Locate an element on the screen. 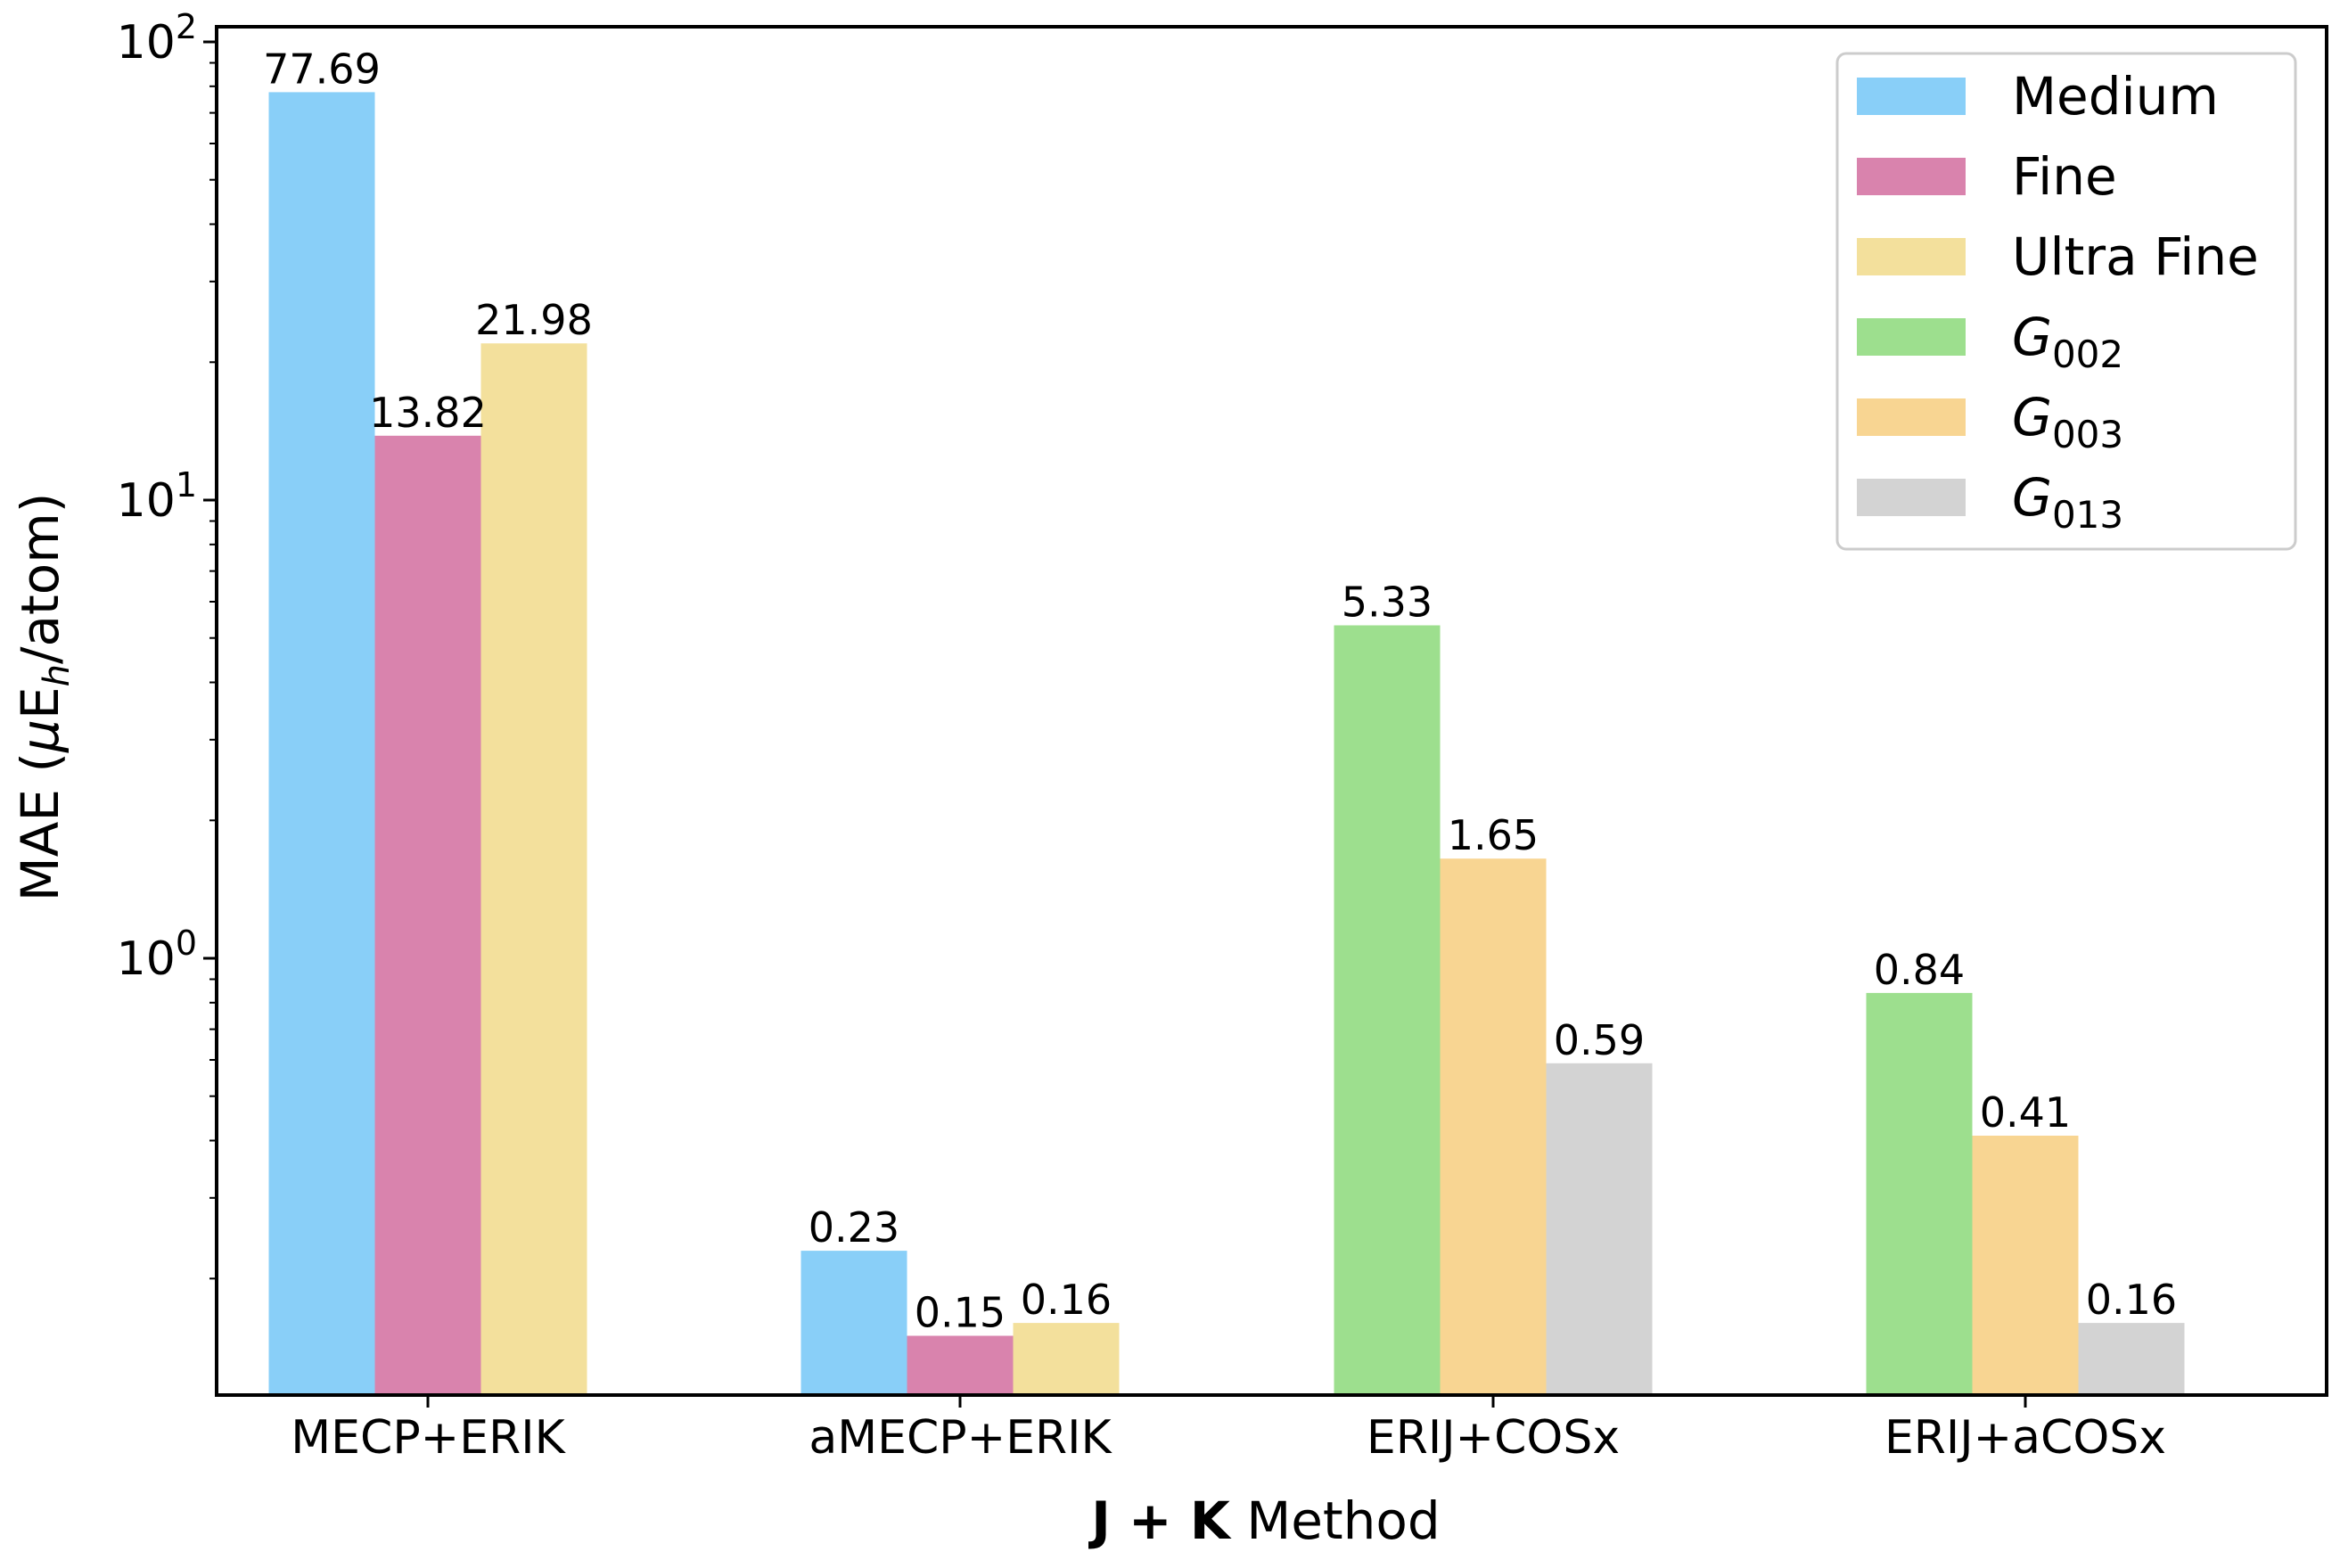 The width and height of the screenshot is (2340, 1568). y-tick-label: 10⁰ is located at coordinates (157, 955).